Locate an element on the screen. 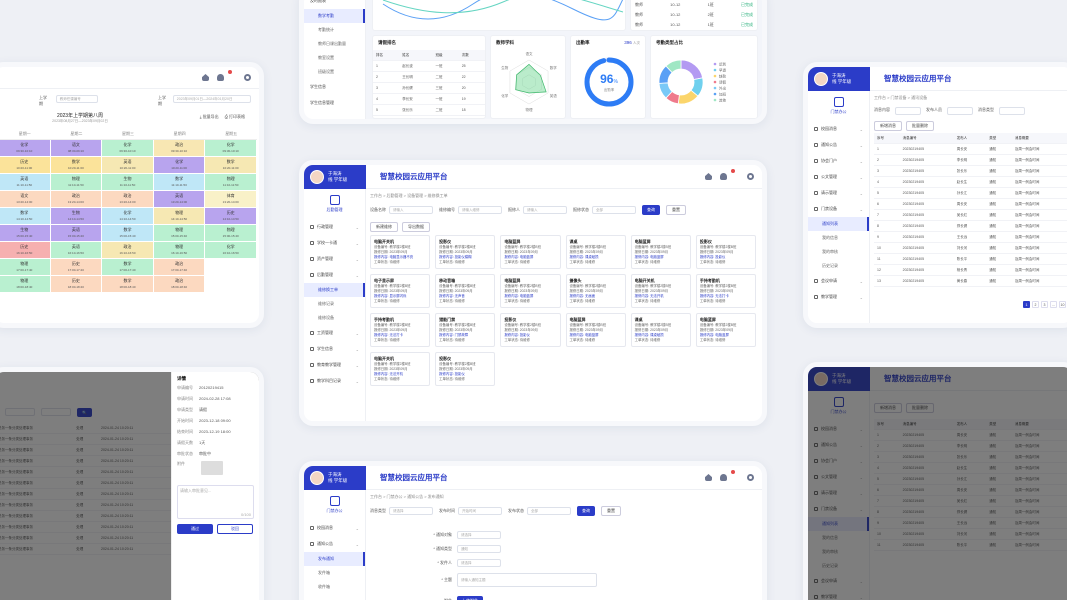 Image resolution: width=1067 pixels, height=600 pixels. table-row: 10 20230219405 刘长河 通知 及周一例会时间 is located at coordinates (970, 248).